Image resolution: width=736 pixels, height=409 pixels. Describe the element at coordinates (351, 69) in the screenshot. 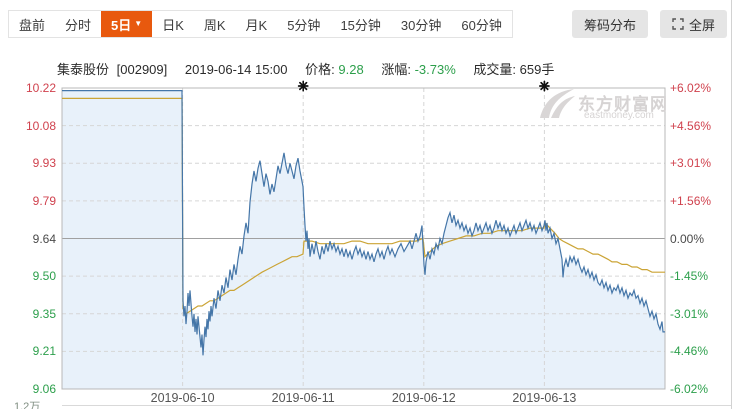

I see `price-value: 9.28` at that location.